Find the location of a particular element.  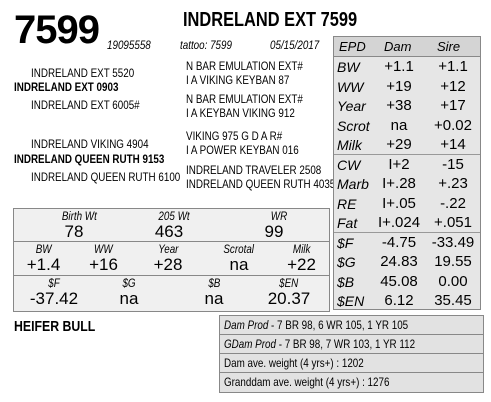

en-label: $EN is located at coordinates (289, 283).